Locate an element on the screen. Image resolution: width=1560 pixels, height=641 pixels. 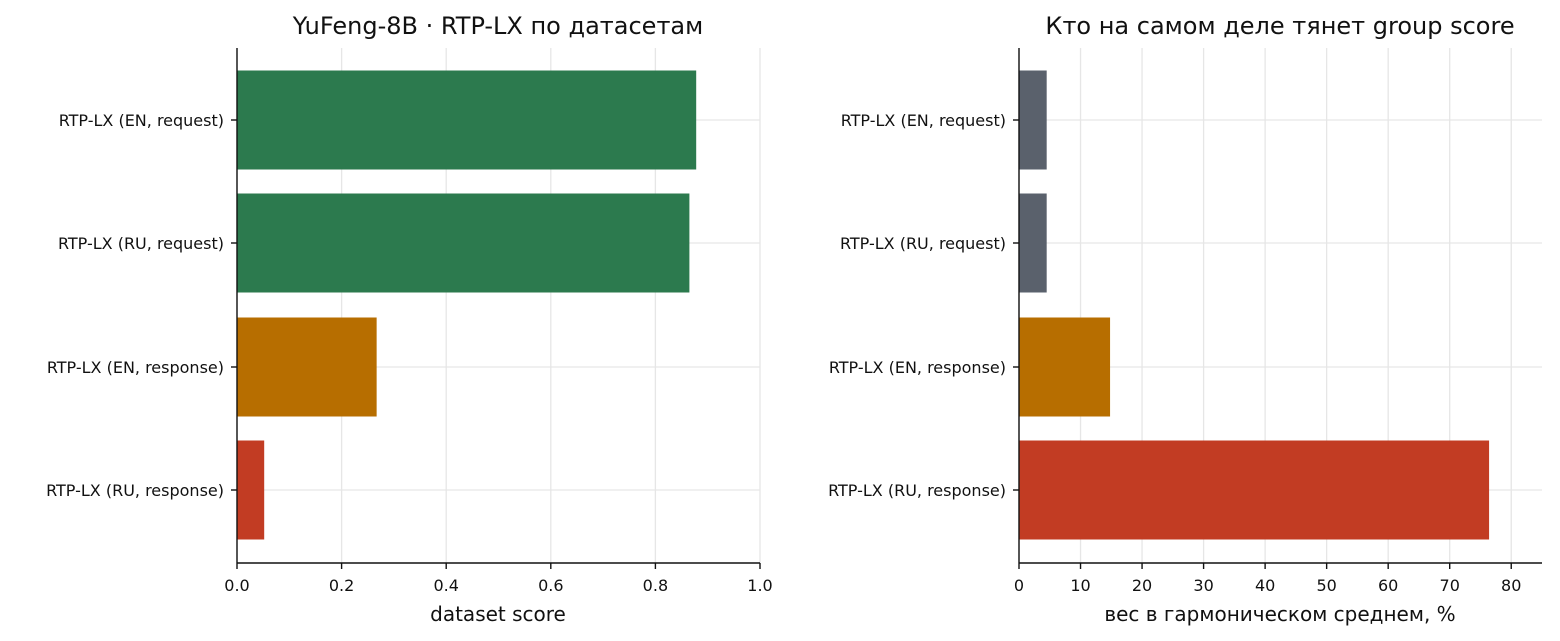
x-tick-label: 0 is located at coordinates (1019, 585).